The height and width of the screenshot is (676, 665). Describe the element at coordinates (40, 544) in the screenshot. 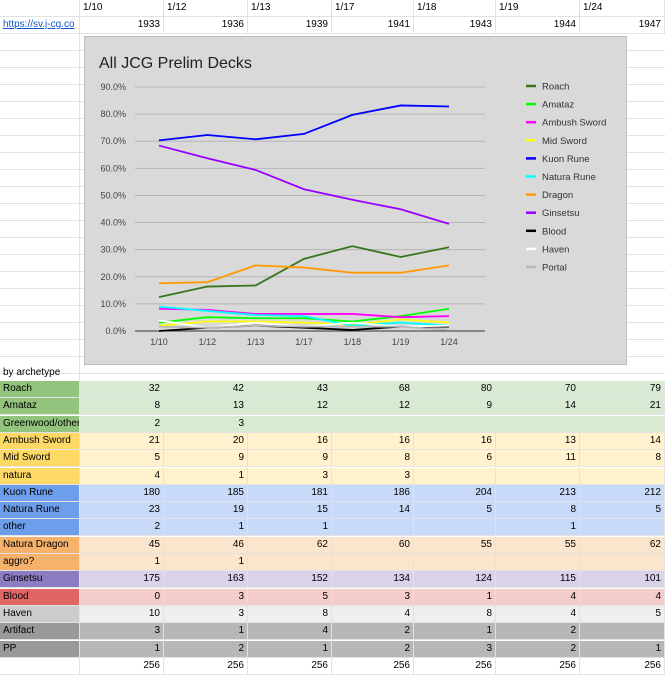

I see `archetype-label: Natura Dragon` at that location.